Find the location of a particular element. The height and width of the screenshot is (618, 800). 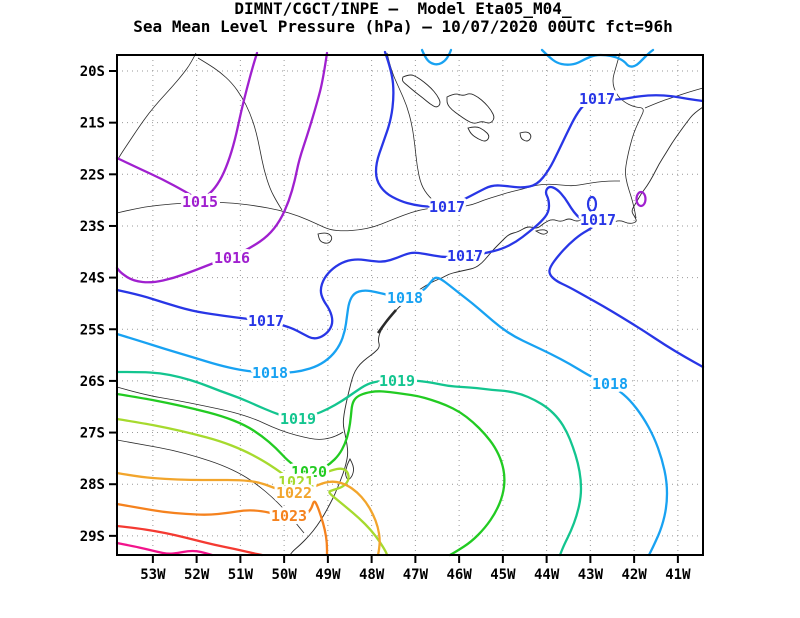

contour-label-1021: 1021 is located at coordinates (296, 482).